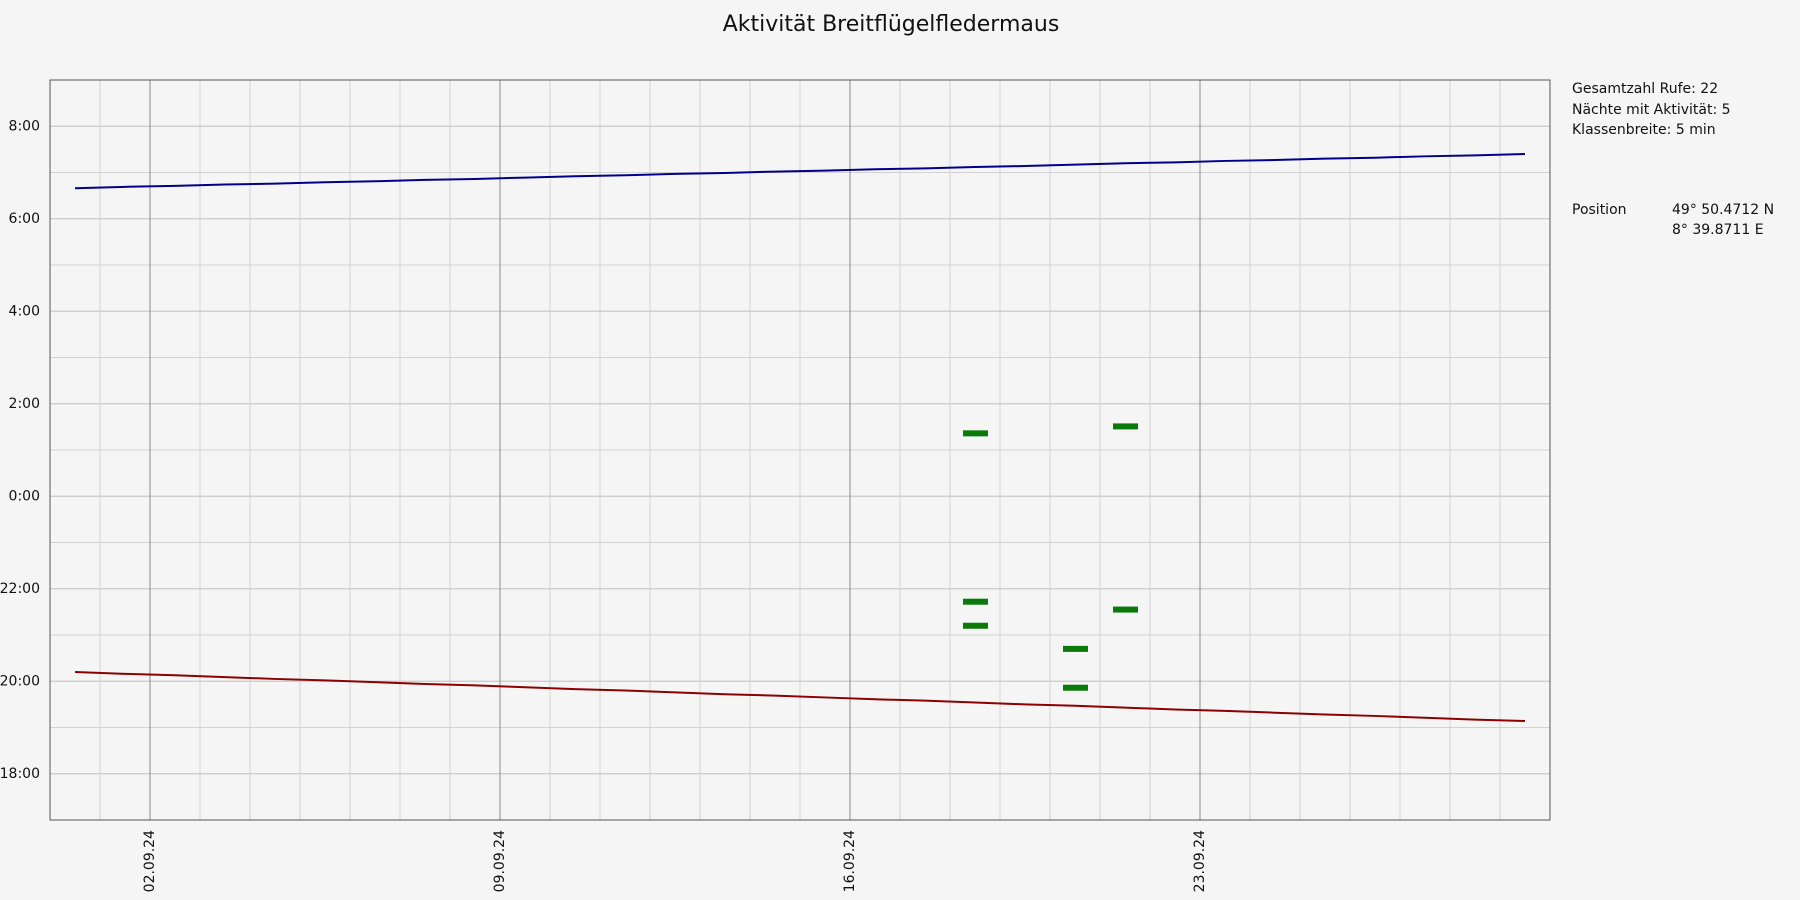 The height and width of the screenshot is (900, 1800). I want to click on y-tick-label: 6:00, so click(24, 219).